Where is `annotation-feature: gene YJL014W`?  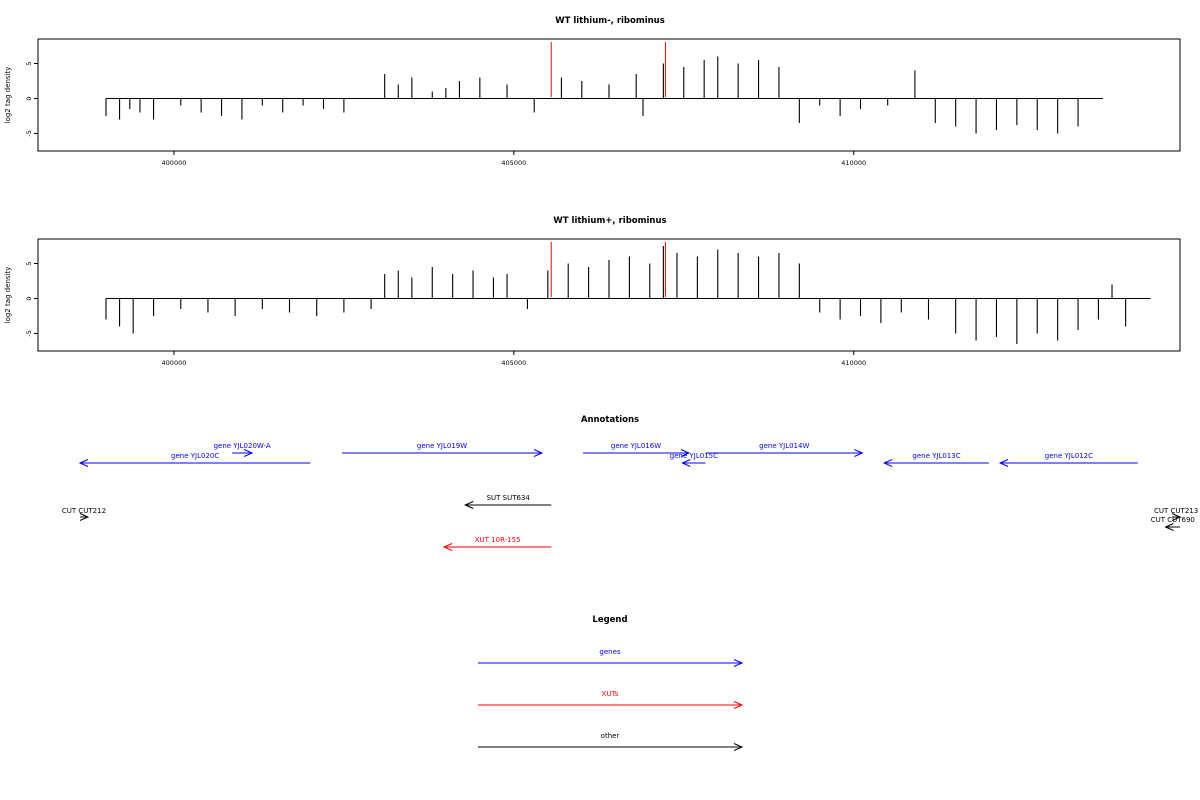 annotation-feature: gene YJL014W is located at coordinates (785, 449).